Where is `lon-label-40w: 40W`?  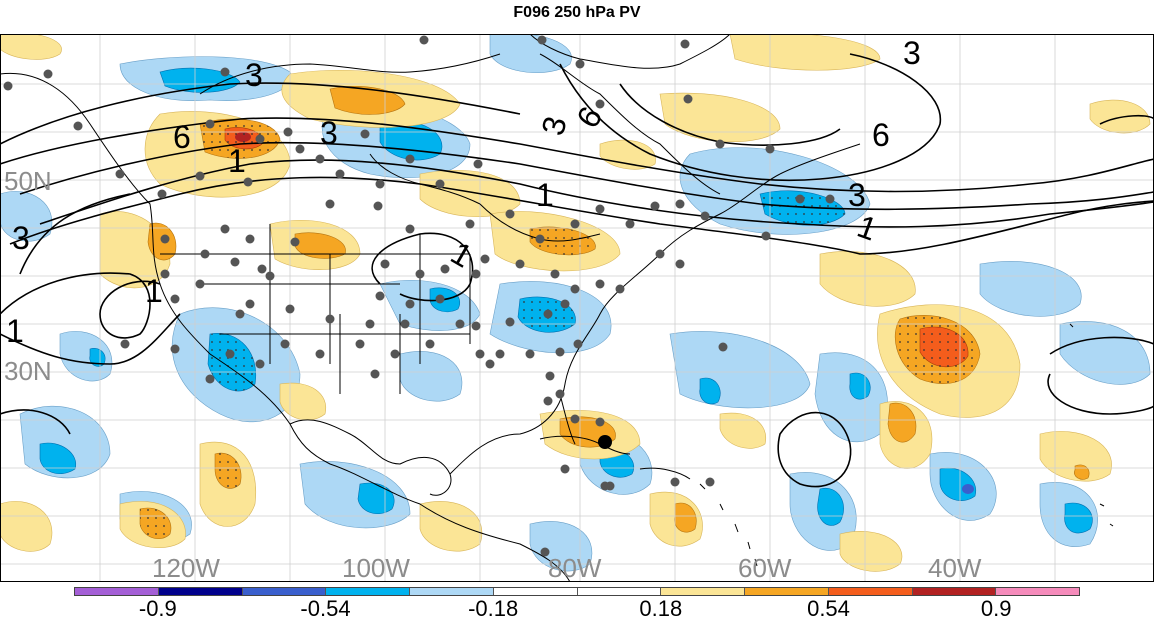
lon-label-40w: 40W is located at coordinates (955, 567).